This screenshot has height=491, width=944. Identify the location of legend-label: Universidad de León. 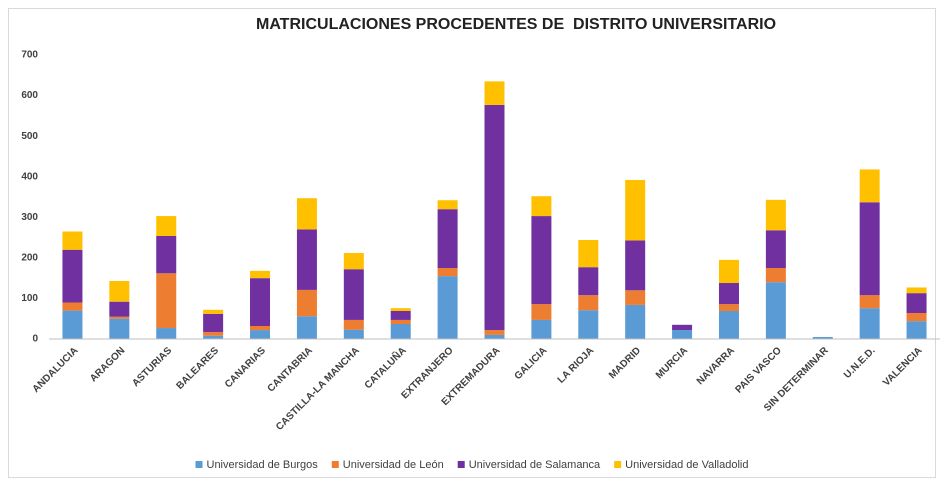
(393, 465).